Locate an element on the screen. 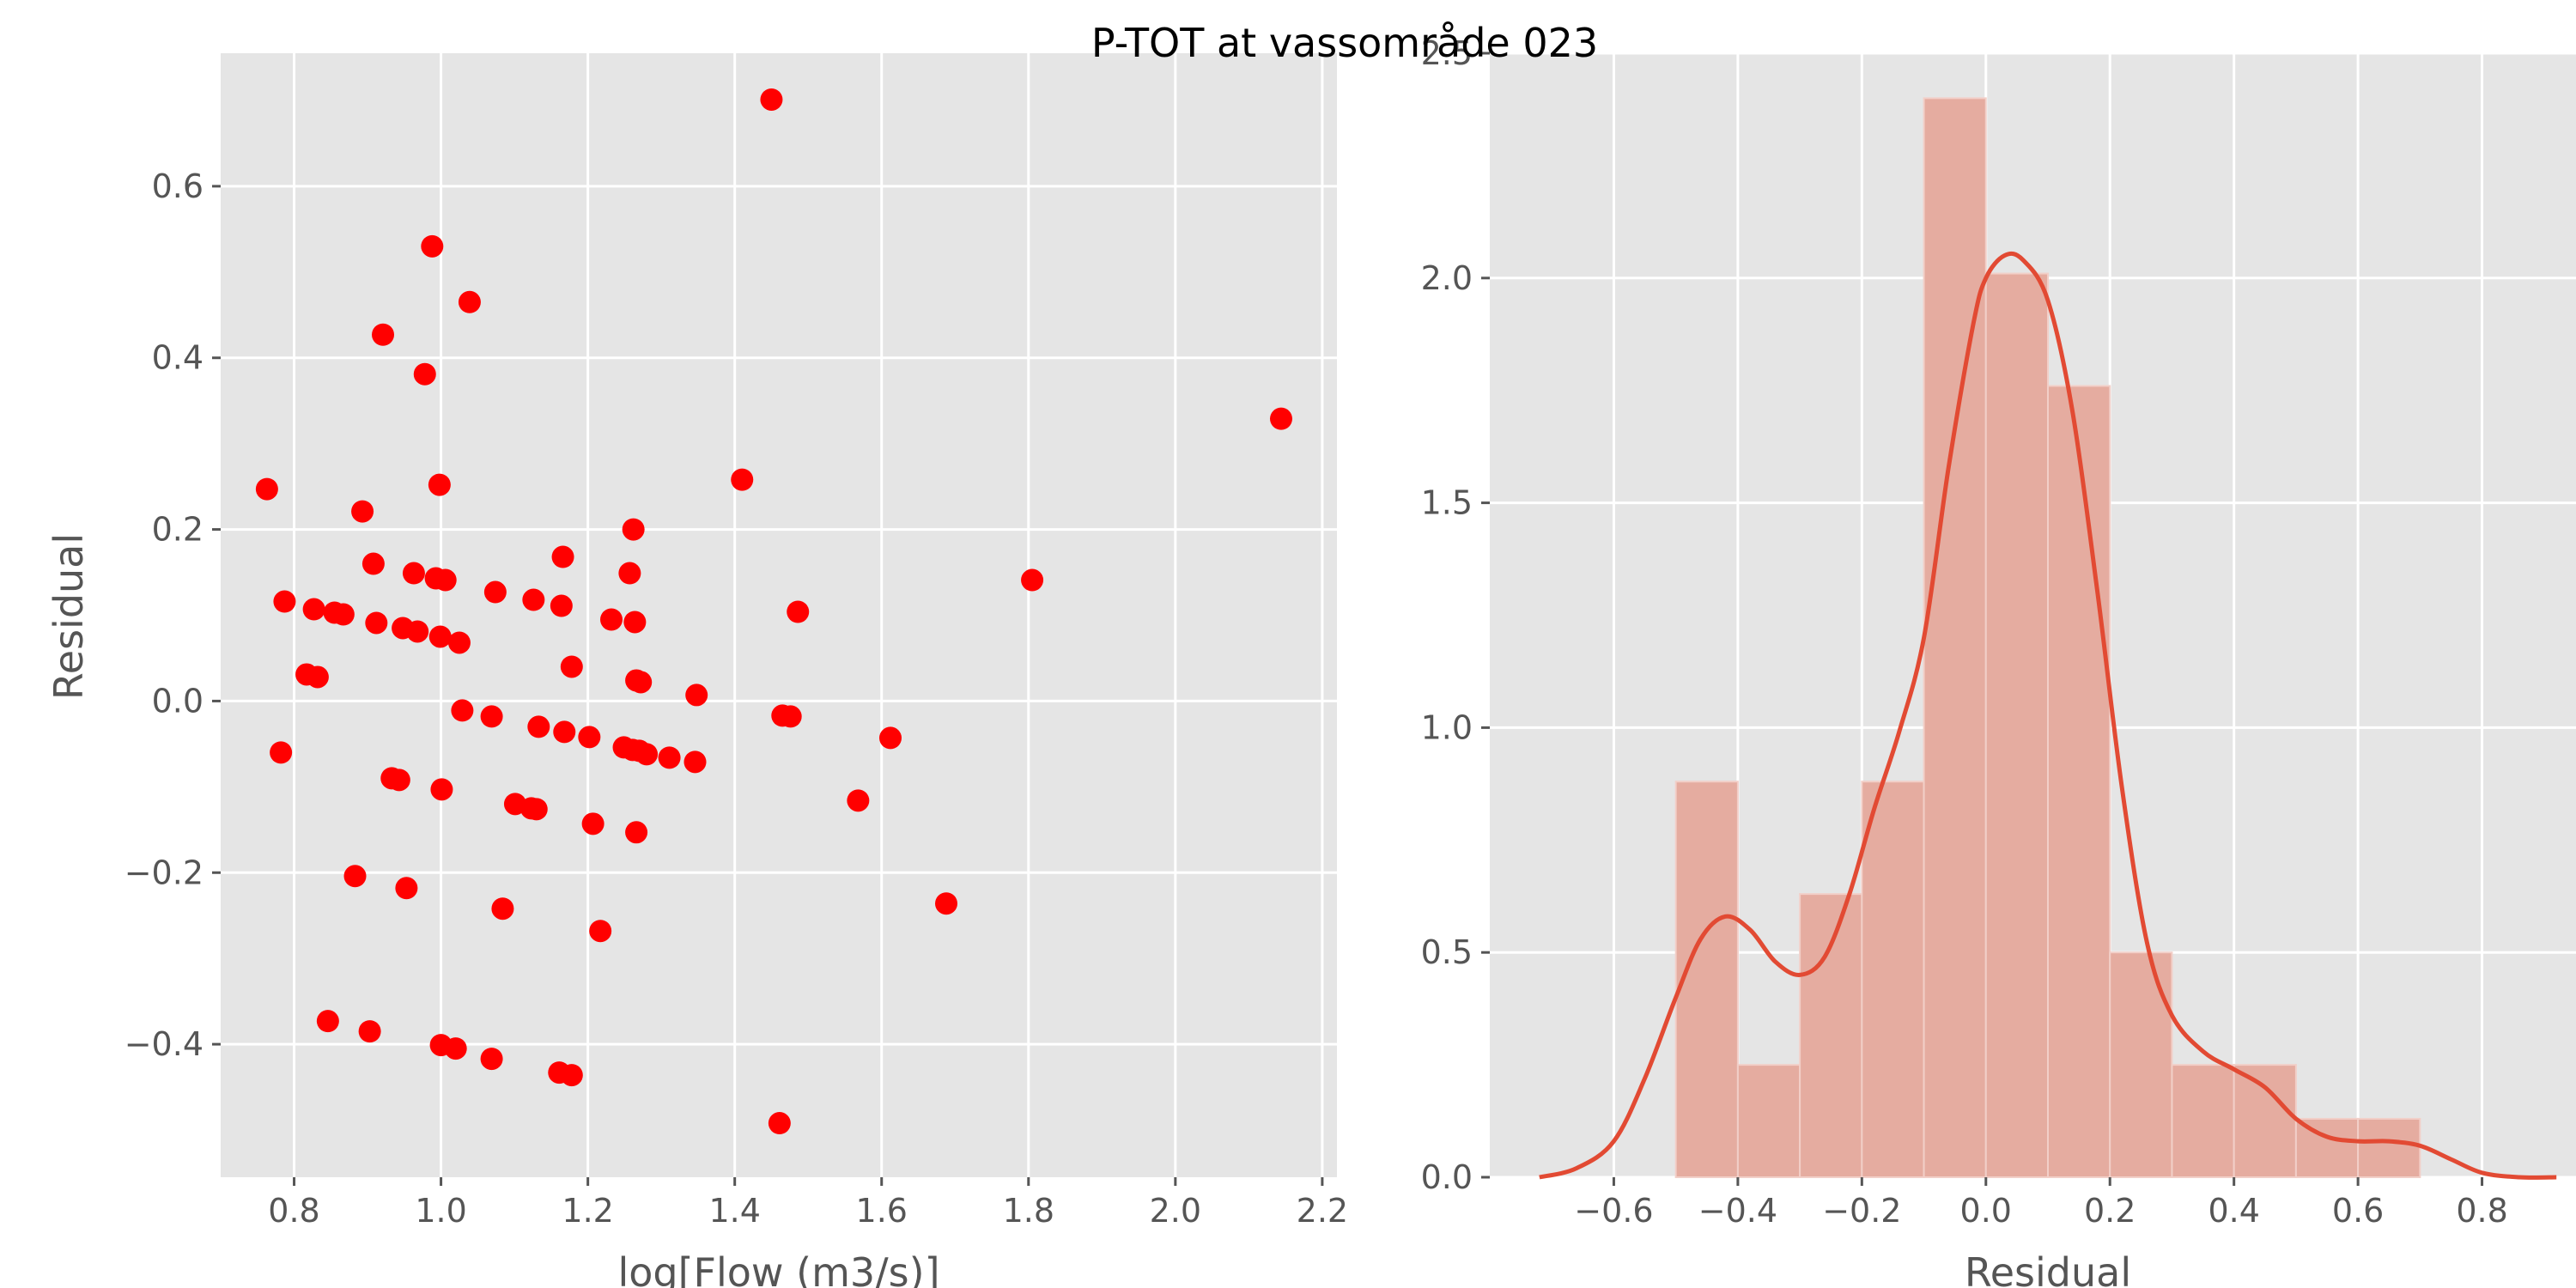 This screenshot has height=1288, width=2576. histogram-x-tick-label: 0.2 is located at coordinates (2110, 1211).